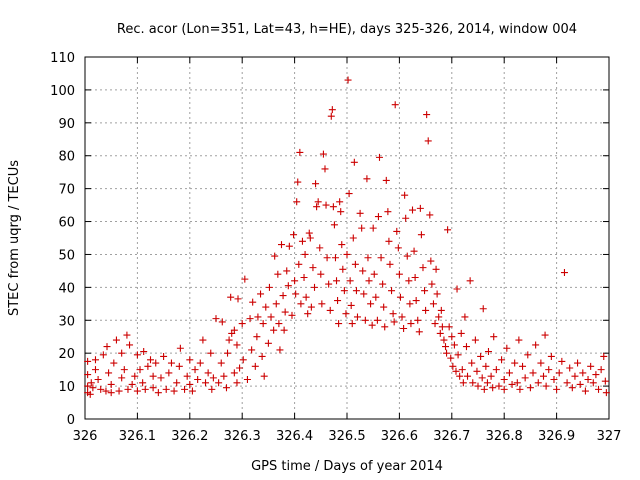  I want to click on y-tick-label: 50, so click(66, 255).